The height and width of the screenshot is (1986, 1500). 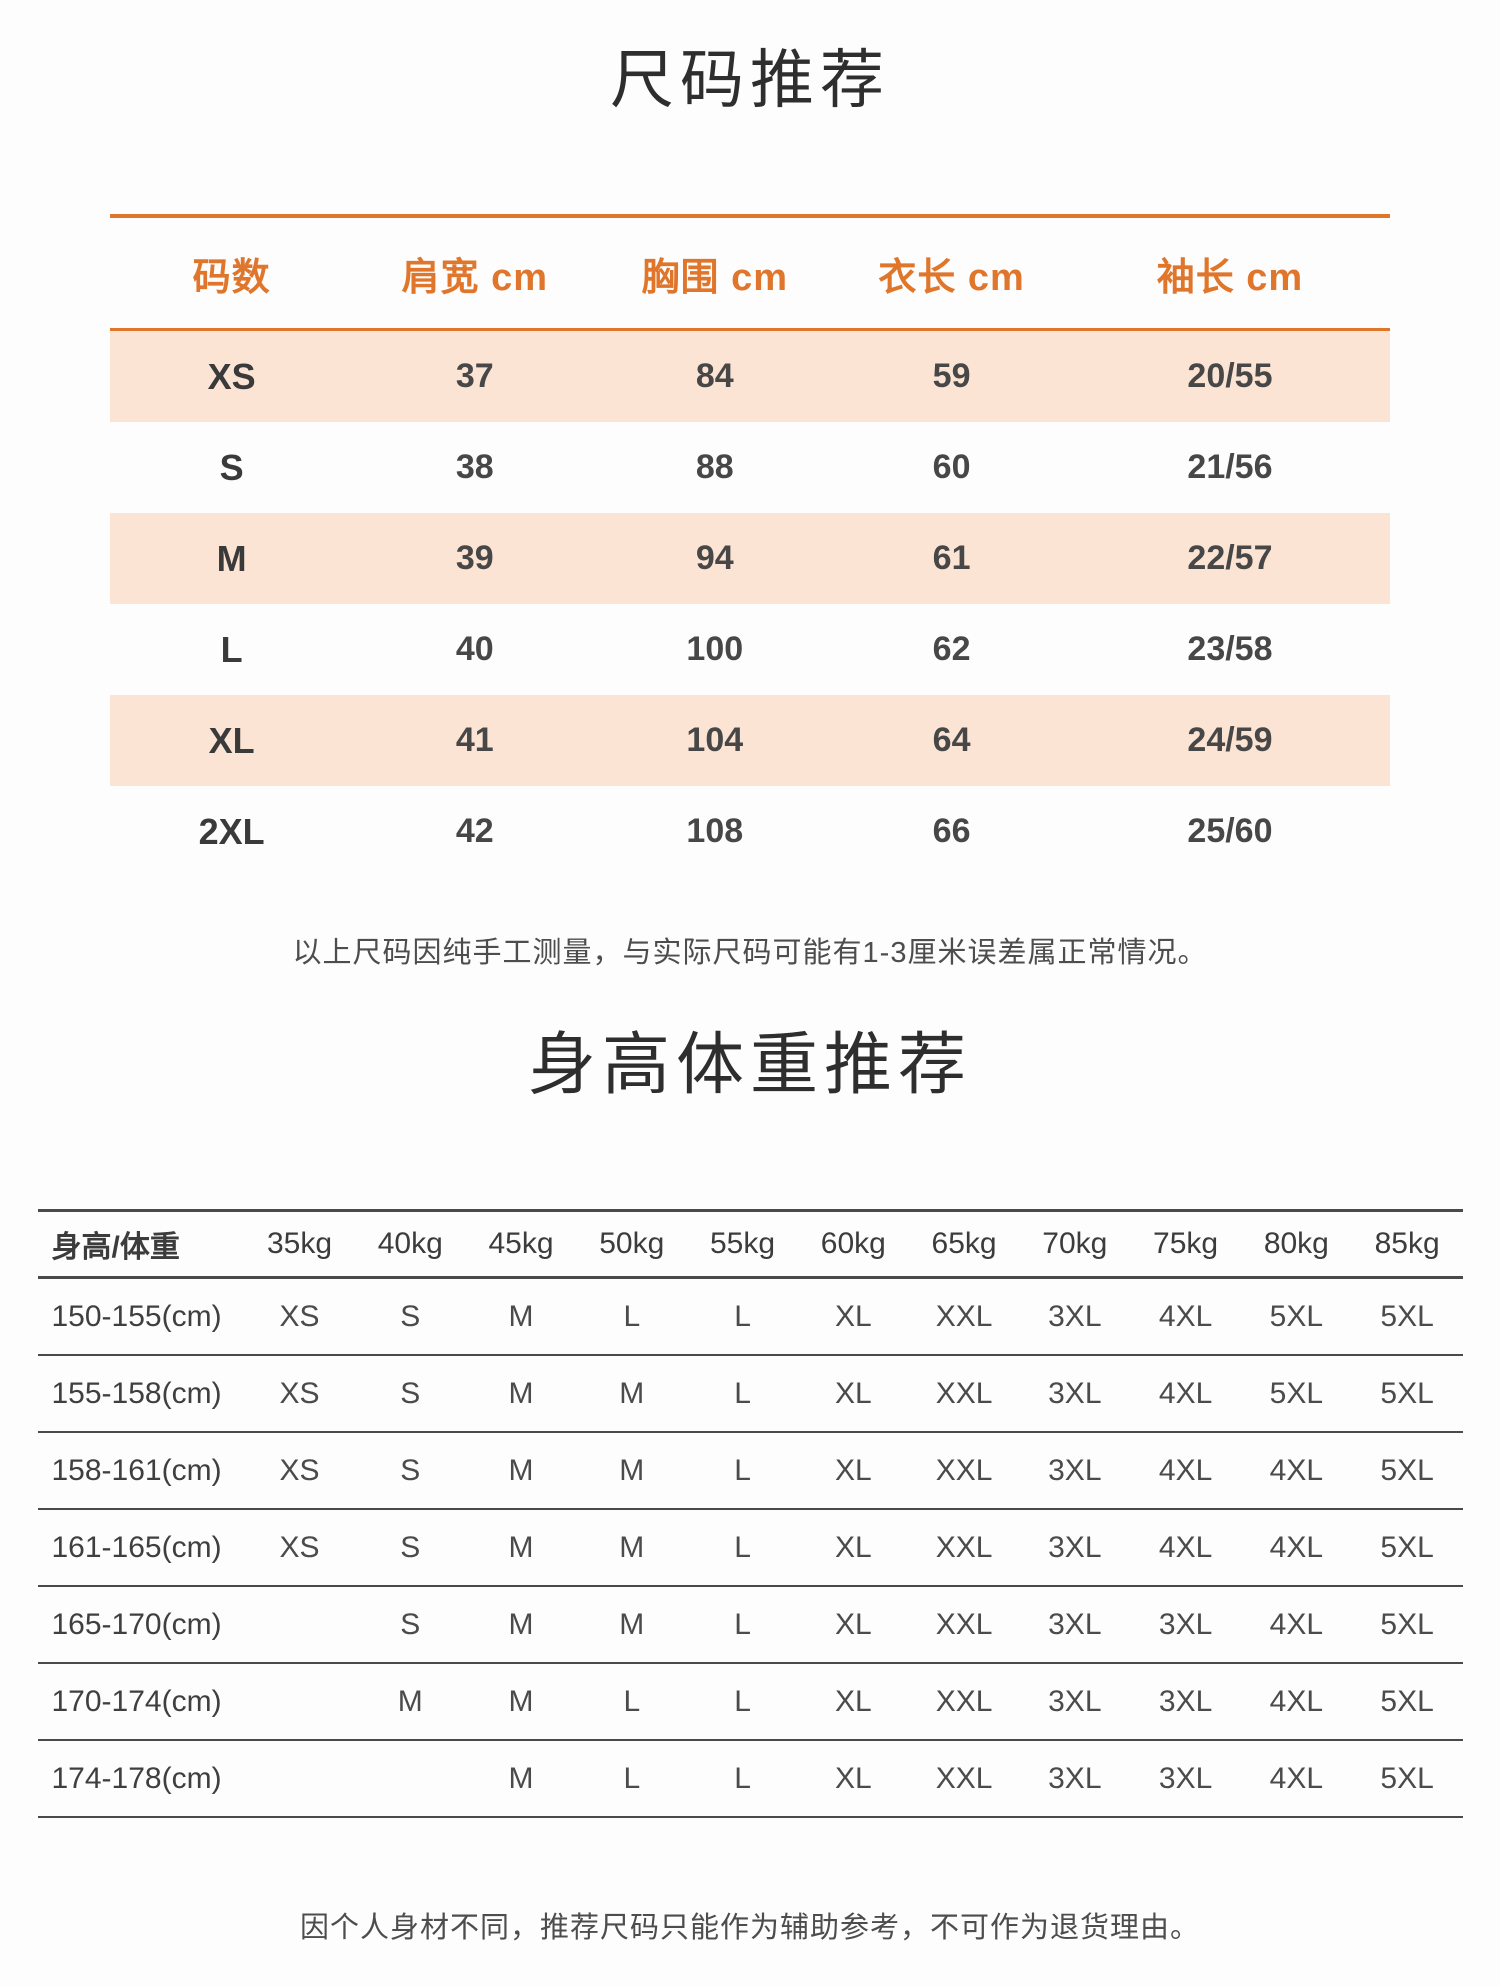 What do you see at coordinates (1407, 1243) in the screenshot?
I see `height-weight-header-cell: 85kg` at bounding box center [1407, 1243].